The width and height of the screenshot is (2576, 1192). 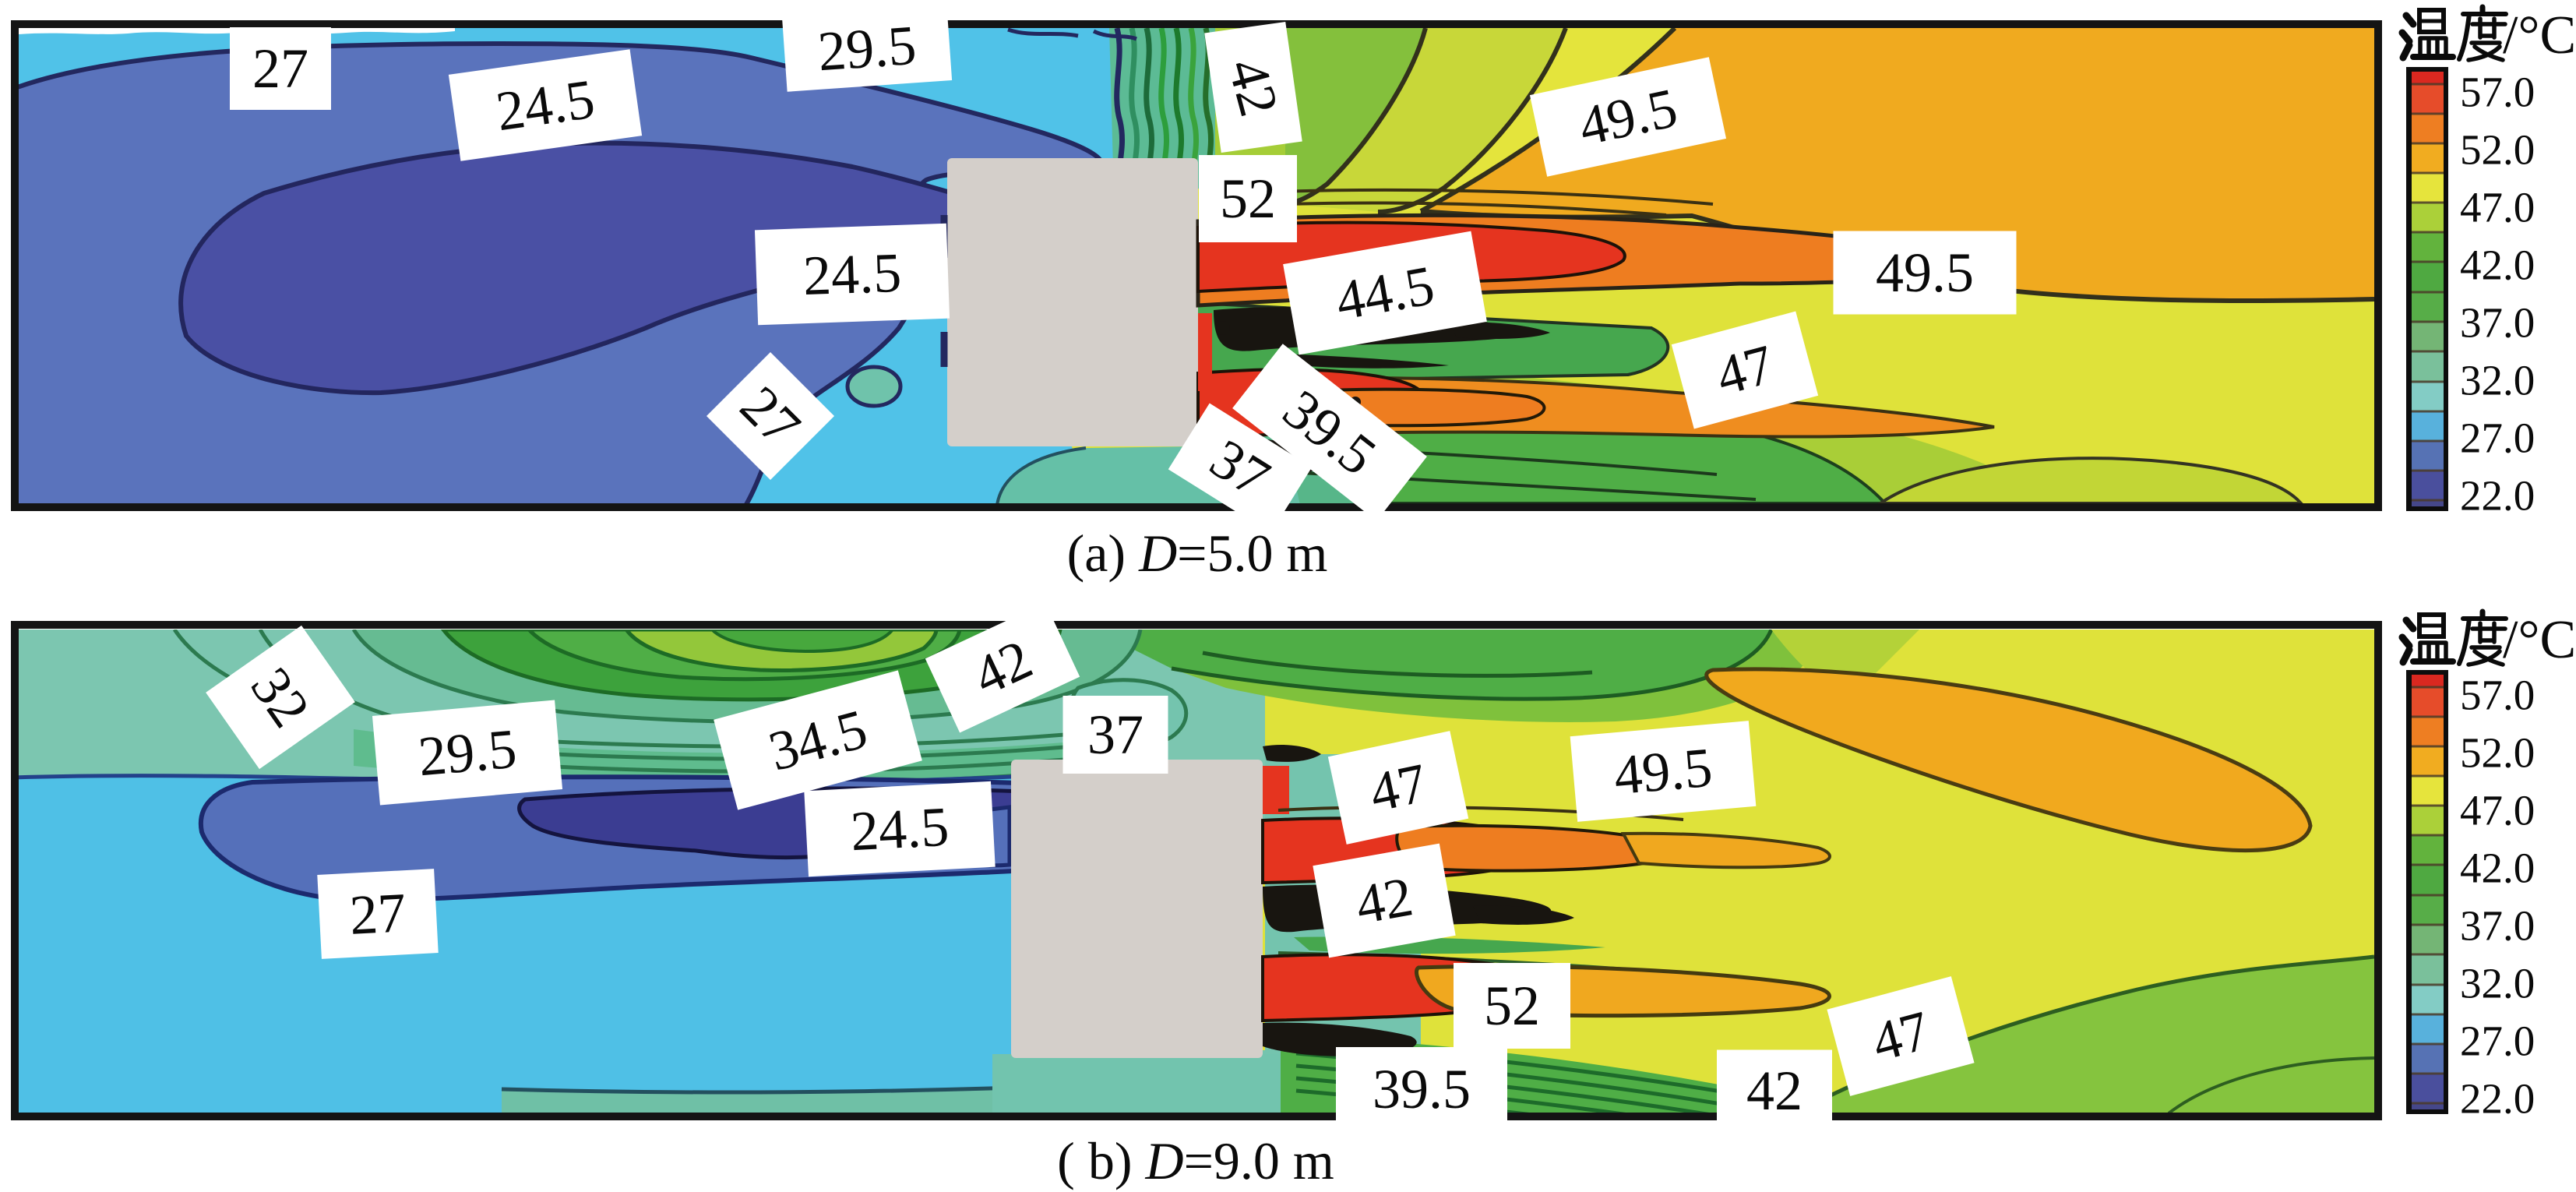 What do you see at coordinates (1196, 1161) in the screenshot?
I see `svg-text: ( b) D=9.0 m` at bounding box center [1196, 1161].